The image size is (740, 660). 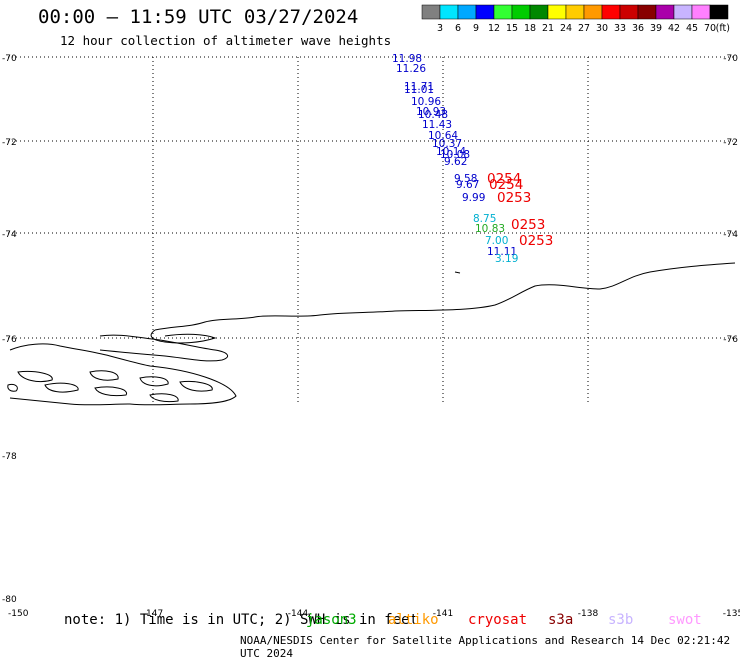 What do you see at coordinates (530, 28) in the screenshot?
I see `color-tick-label: 18` at bounding box center [530, 28].